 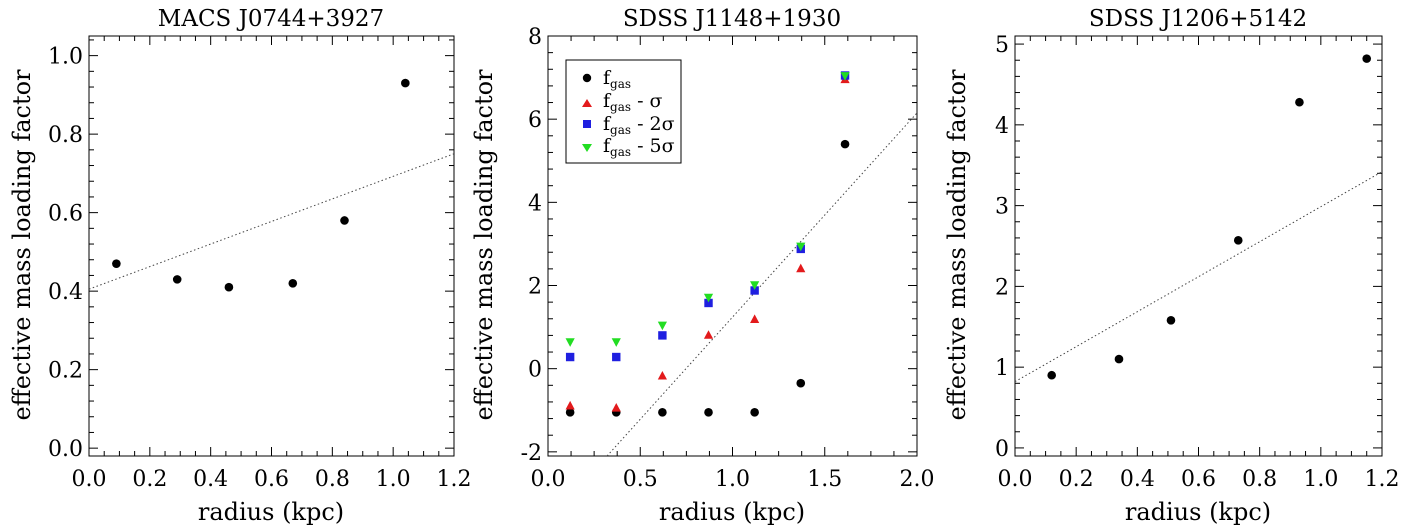 I want to click on x-tick-label: 2.0, so click(x=917, y=479).